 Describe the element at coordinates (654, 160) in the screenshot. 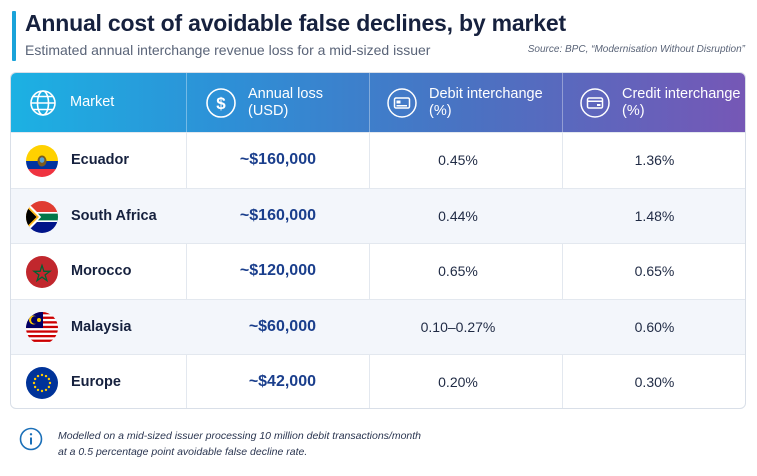

I see `credit-interchange-value: 1.36%` at that location.